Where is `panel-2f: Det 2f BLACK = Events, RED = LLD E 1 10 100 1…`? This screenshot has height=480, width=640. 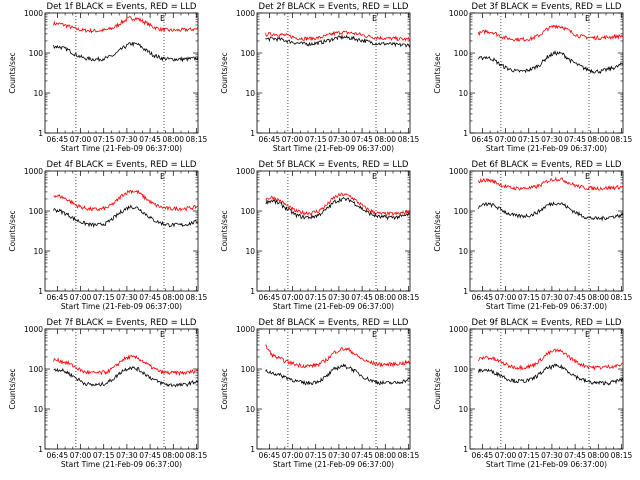 panel-2f: Det 2f BLACK = Events, RED = LLD E 1 10 100 1… is located at coordinates (319, 77).